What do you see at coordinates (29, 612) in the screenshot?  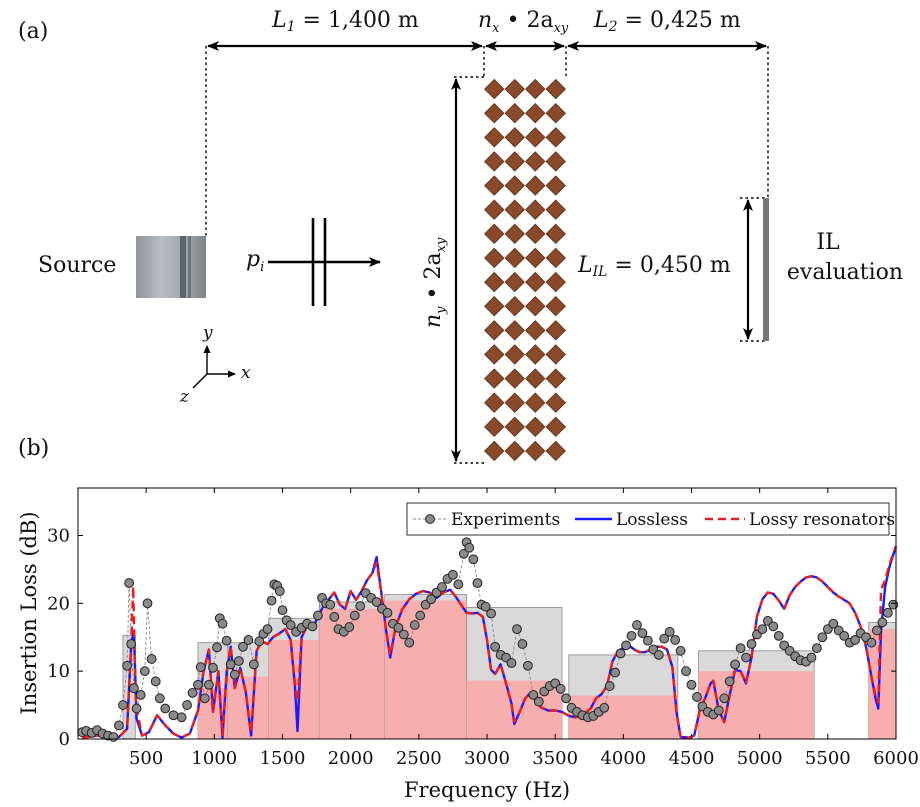 I see `y-axis-label: Insertion Loss (dB)` at bounding box center [29, 612].